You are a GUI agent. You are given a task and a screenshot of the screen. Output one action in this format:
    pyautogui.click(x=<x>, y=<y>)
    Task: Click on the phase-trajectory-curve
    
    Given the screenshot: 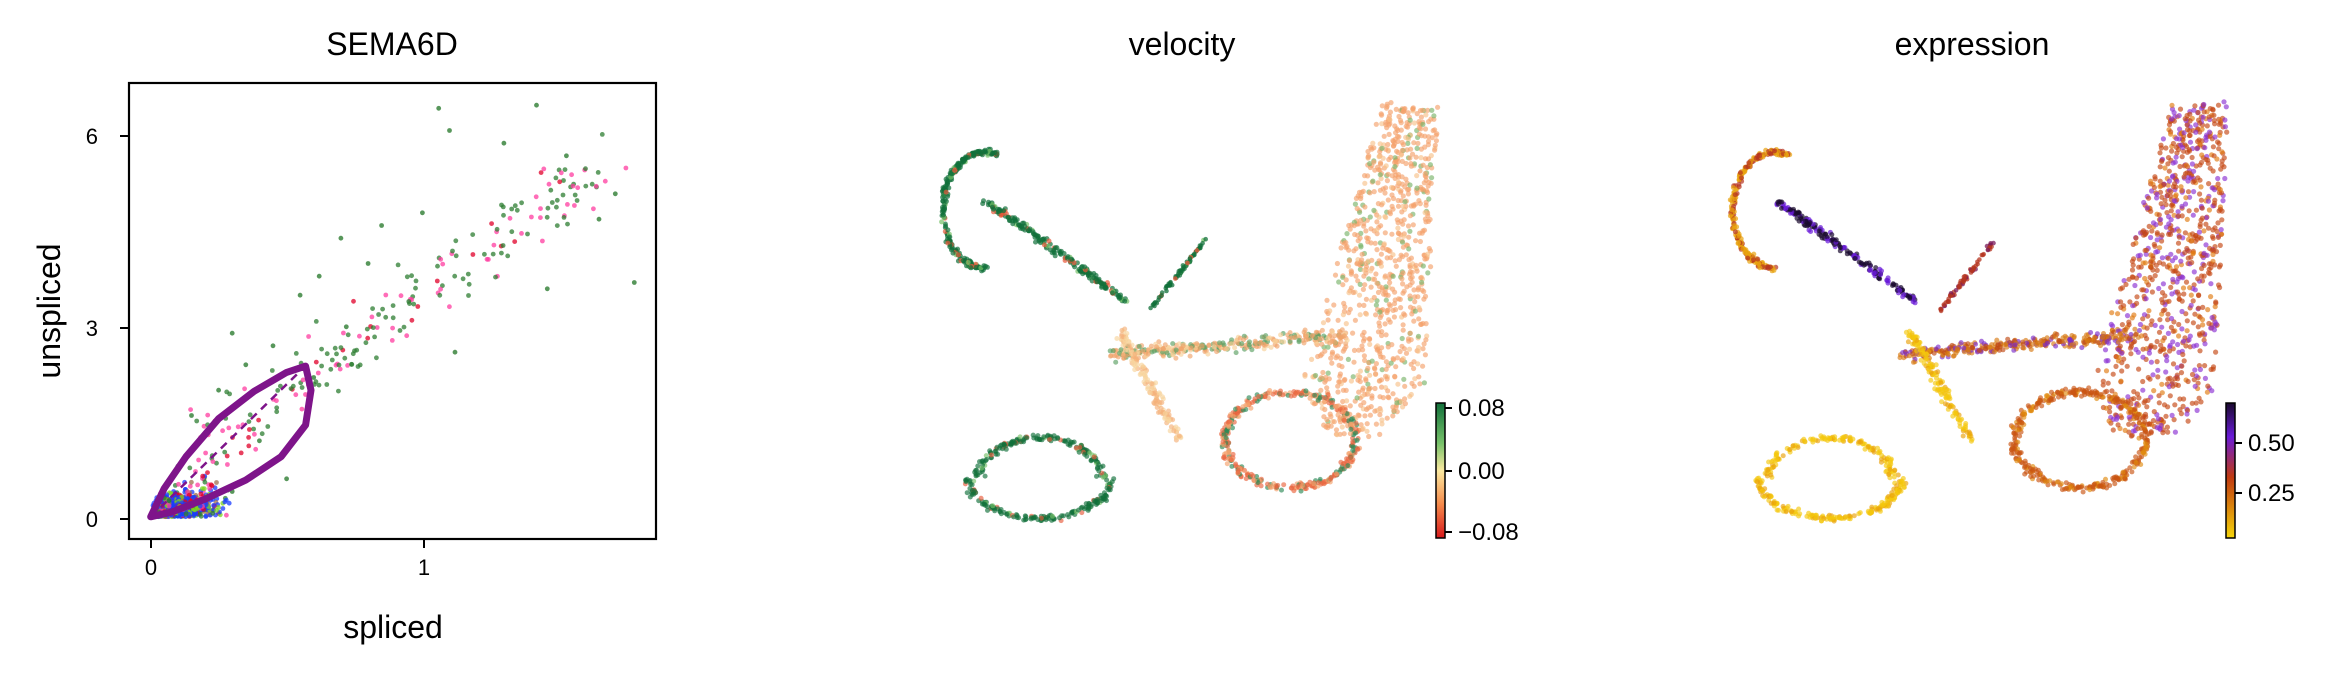 What is the action you would take?
    pyautogui.click(x=231, y=441)
    